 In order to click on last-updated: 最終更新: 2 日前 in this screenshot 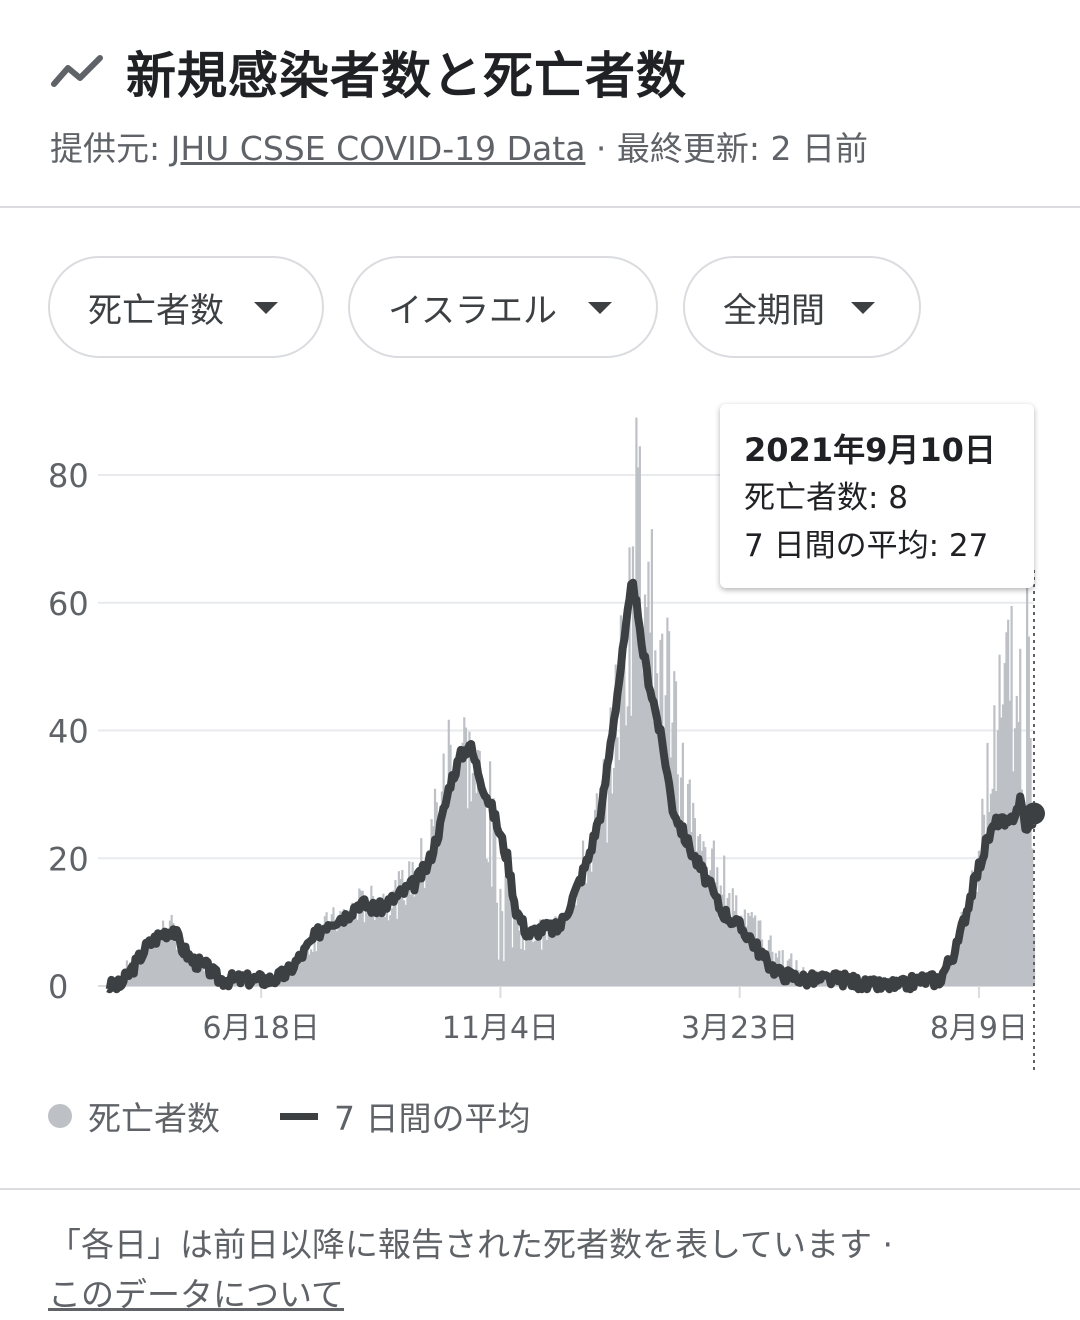, I will do `click(742, 148)`.